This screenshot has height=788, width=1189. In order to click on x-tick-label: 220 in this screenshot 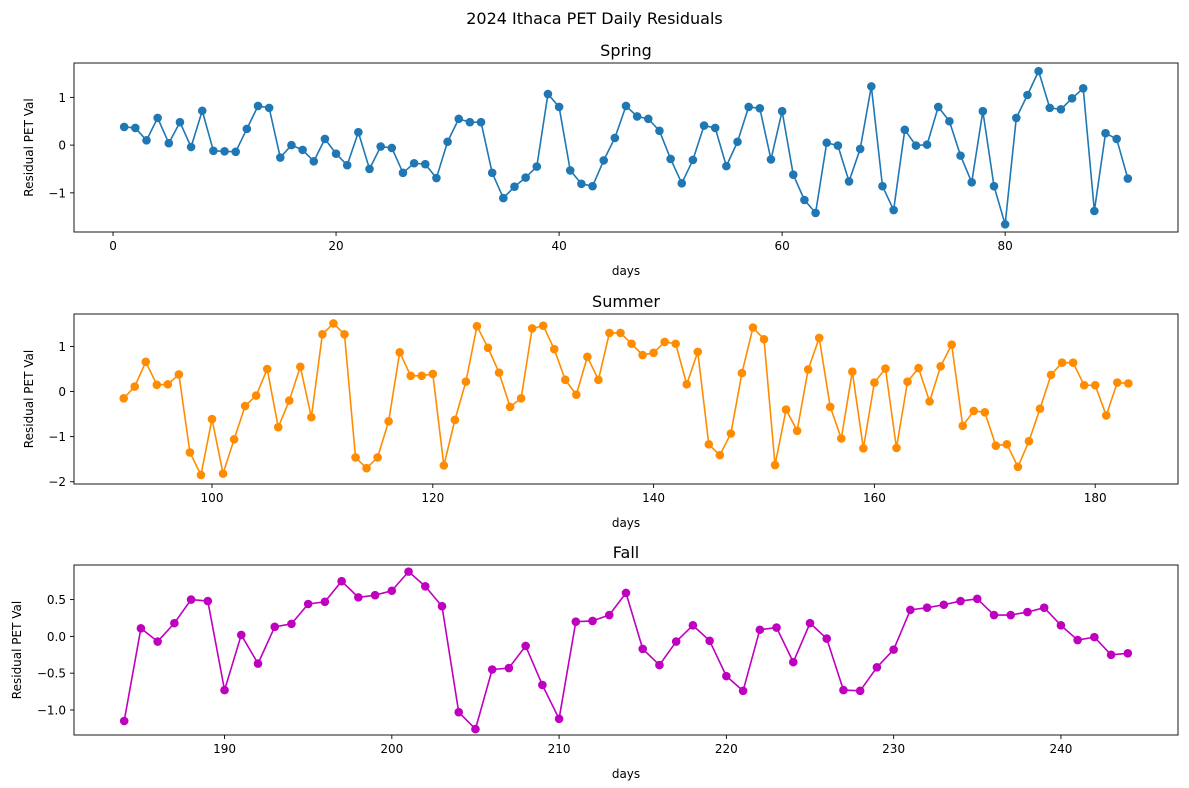, I will do `click(726, 749)`.